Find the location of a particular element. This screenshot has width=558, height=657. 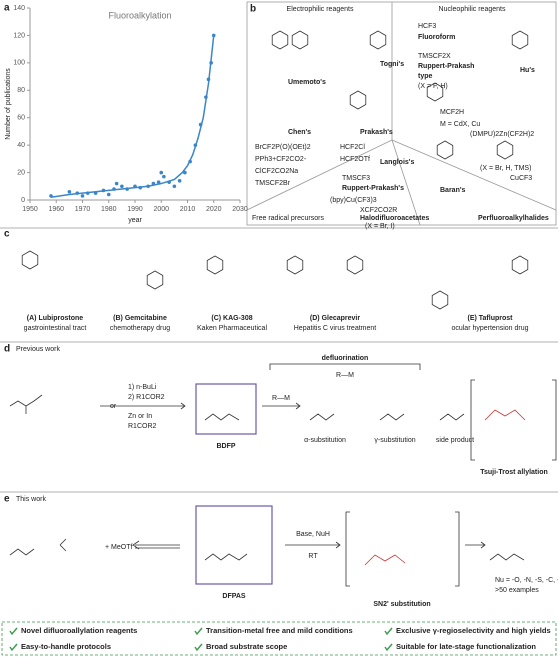

product-label: α-substitution is located at coordinates (325, 440).